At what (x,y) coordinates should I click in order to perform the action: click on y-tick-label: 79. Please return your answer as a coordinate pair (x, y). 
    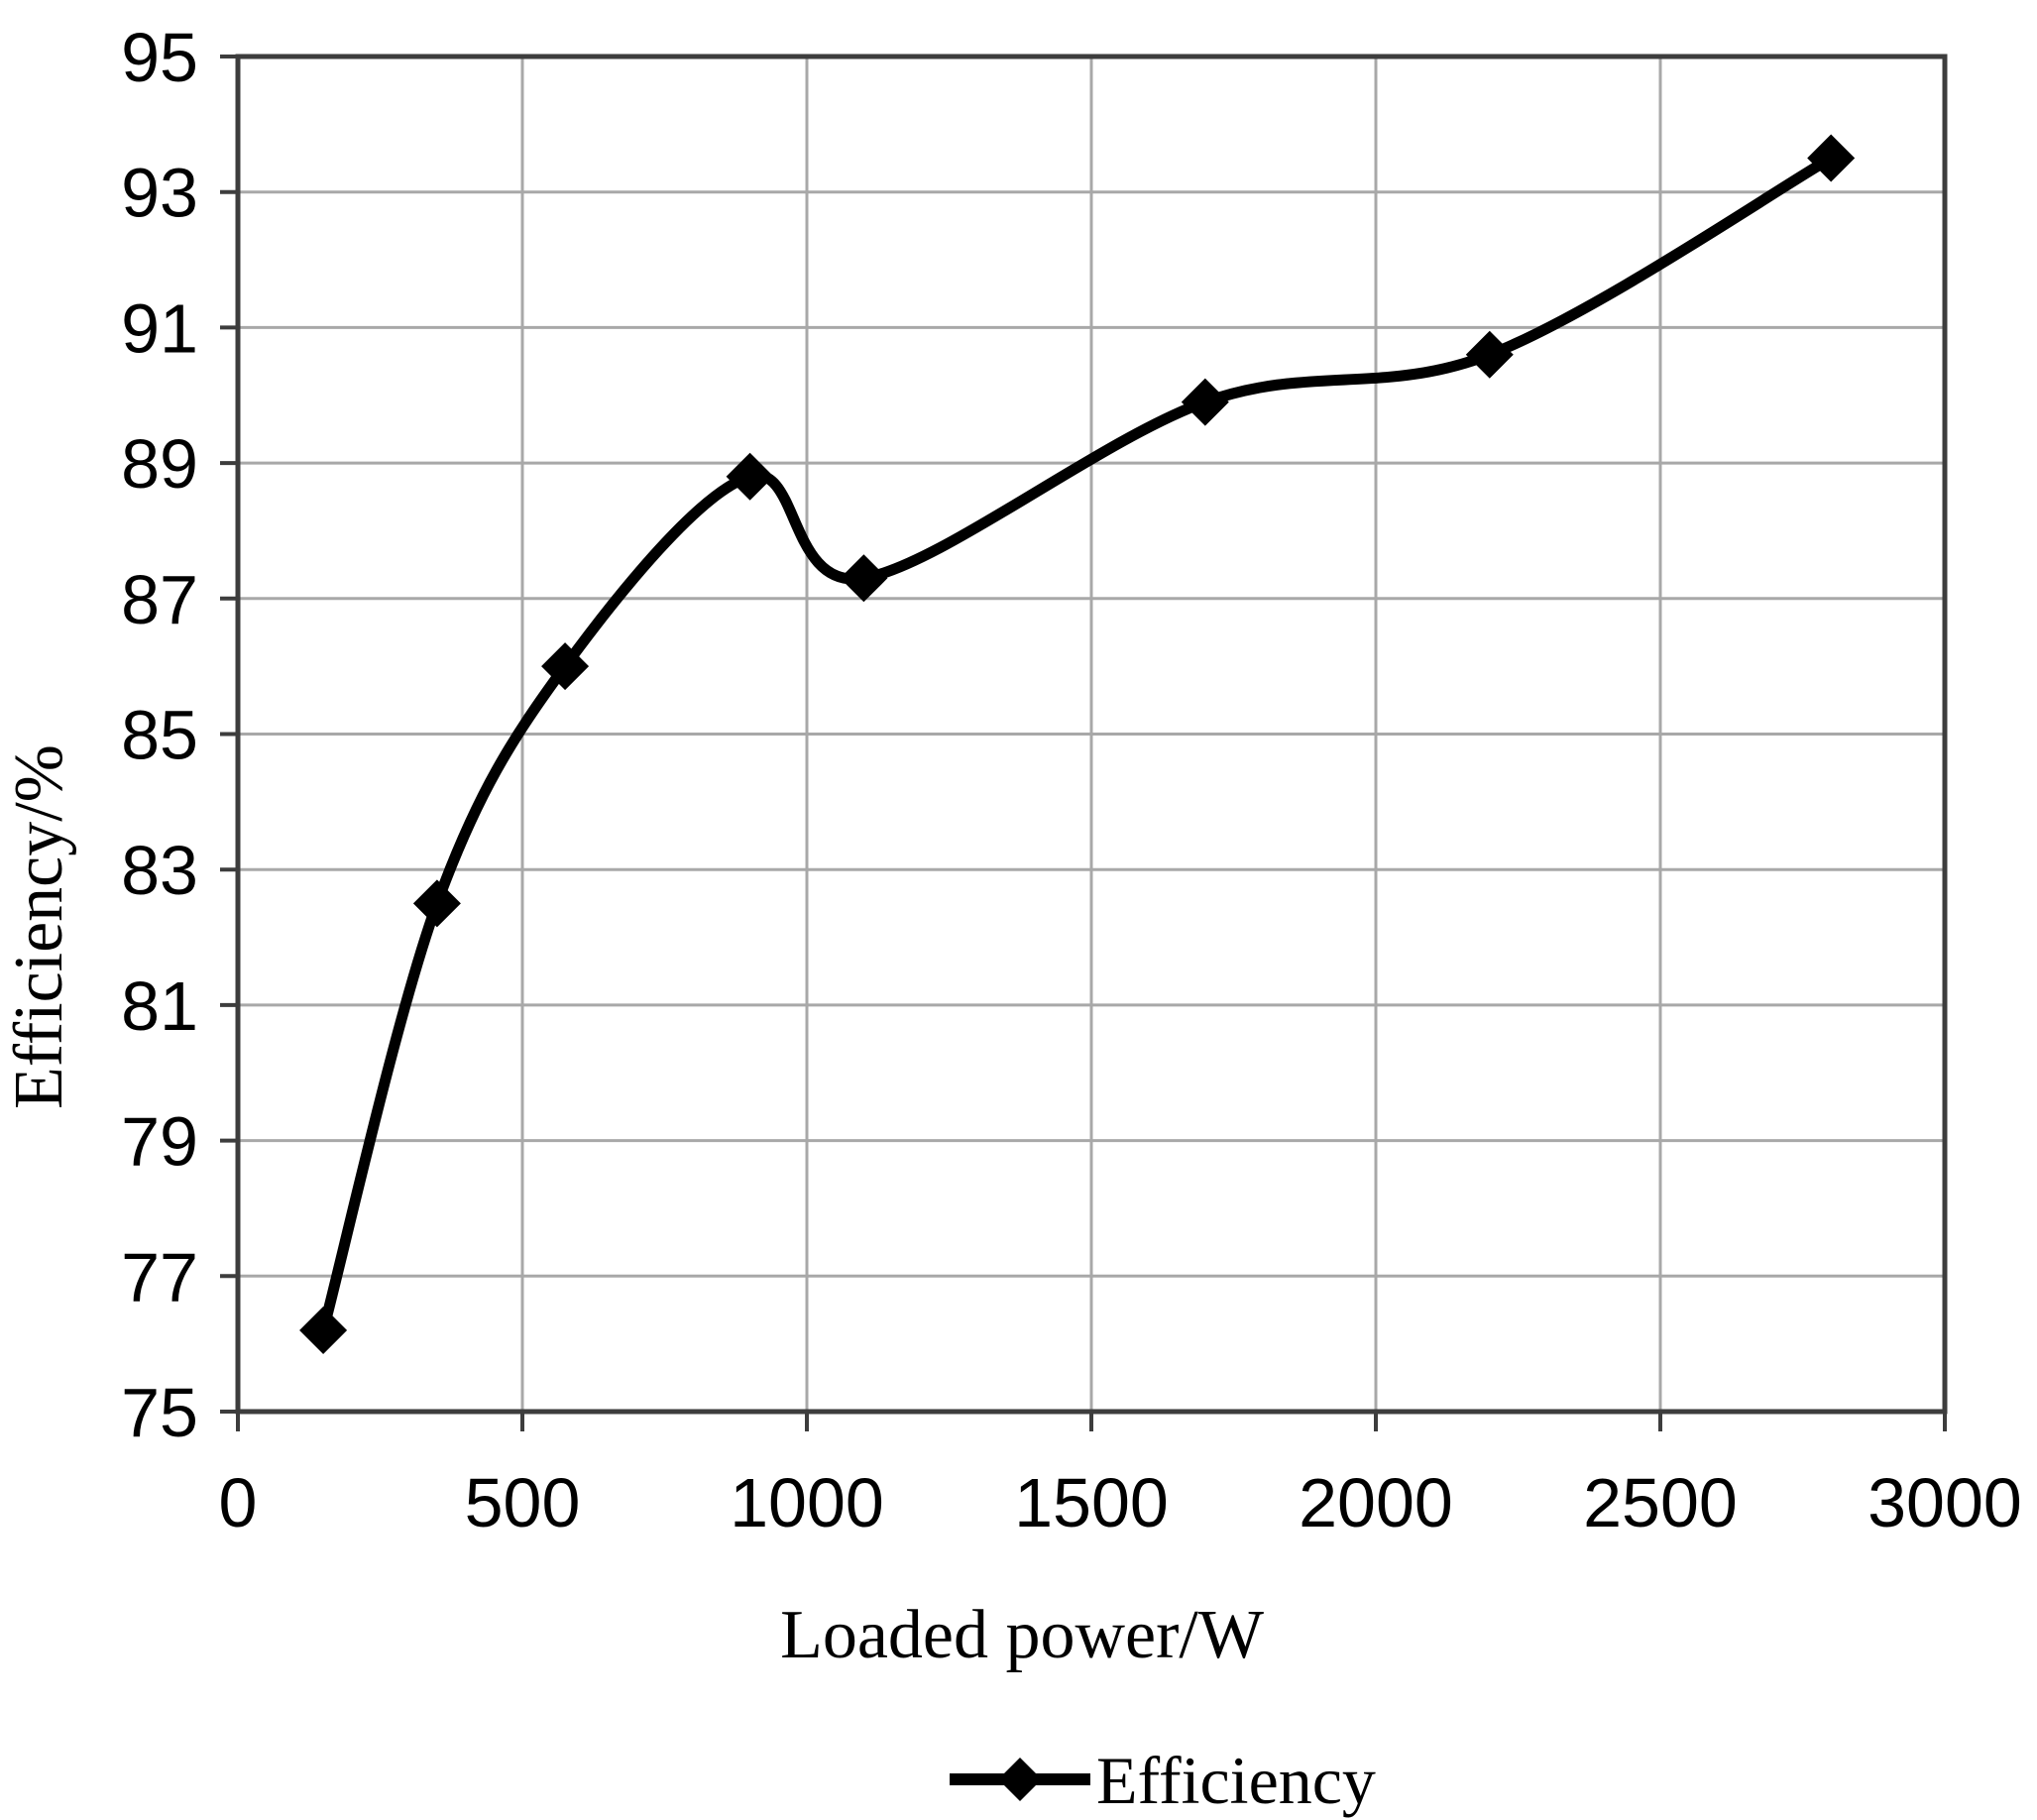
    Looking at the image, I should click on (159, 1142).